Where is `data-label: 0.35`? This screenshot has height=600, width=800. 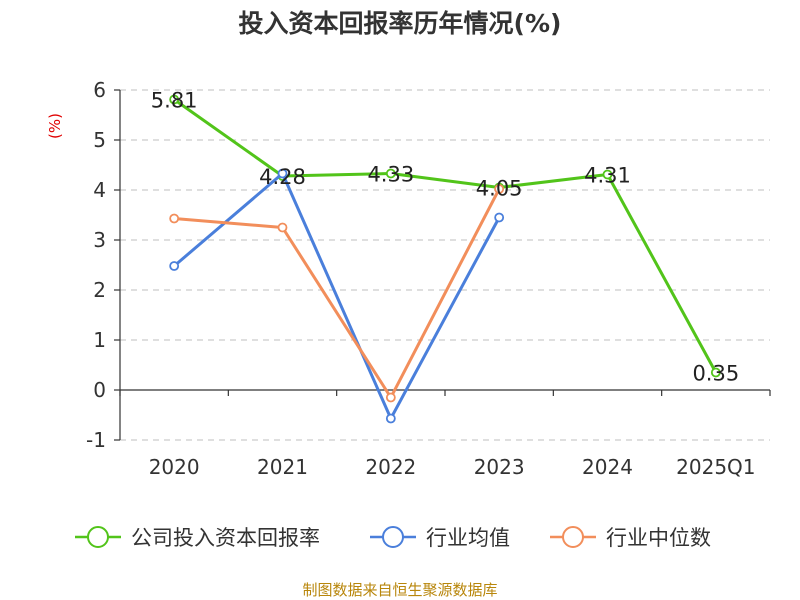
data-label: 0.35 is located at coordinates (715, 374).